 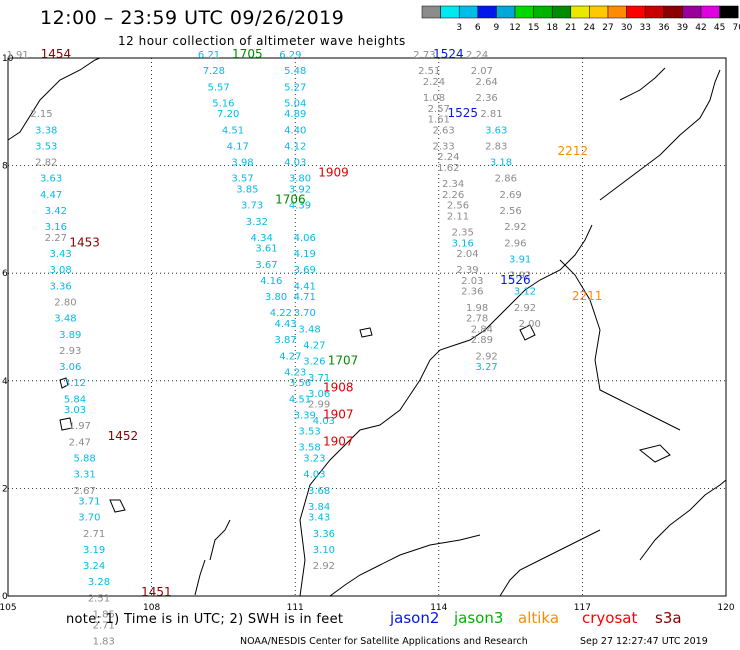 I want to click on wave-height-value: 2.47, so click(x=80, y=442).